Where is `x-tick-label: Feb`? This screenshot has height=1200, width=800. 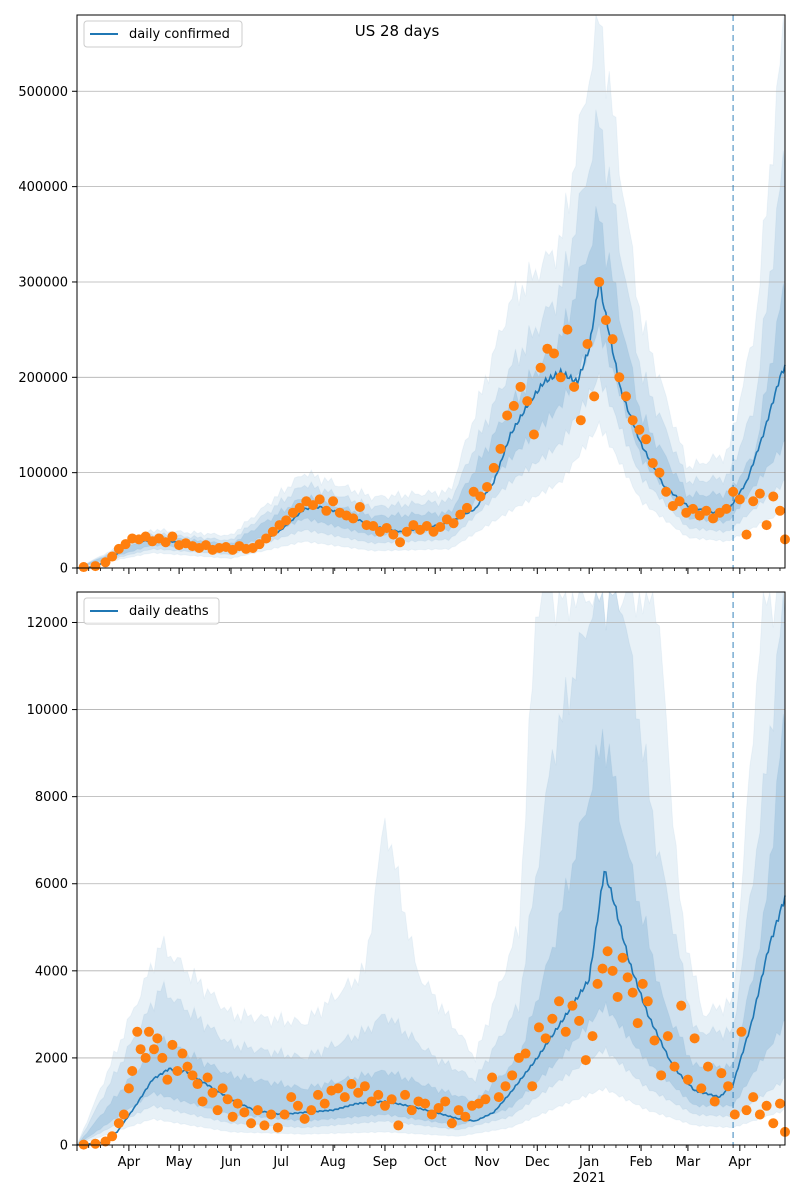 x-tick-label: Feb is located at coordinates (641, 1162).